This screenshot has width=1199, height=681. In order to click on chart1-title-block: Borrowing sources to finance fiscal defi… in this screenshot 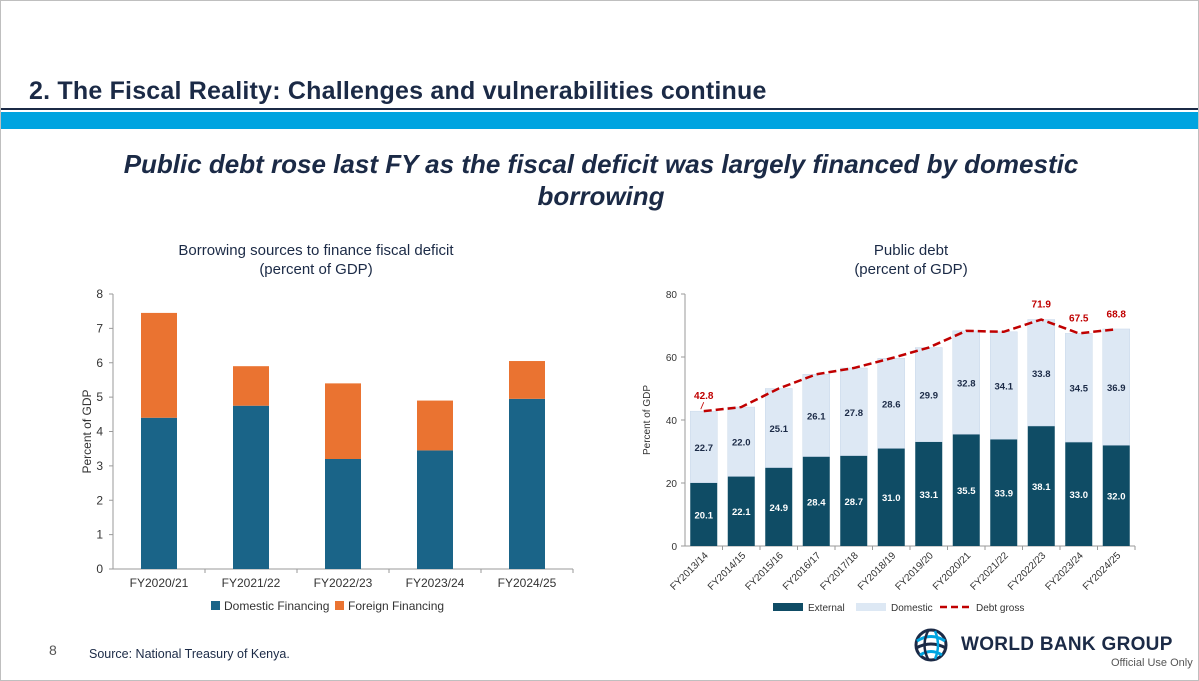, I will do `click(316, 260)`.